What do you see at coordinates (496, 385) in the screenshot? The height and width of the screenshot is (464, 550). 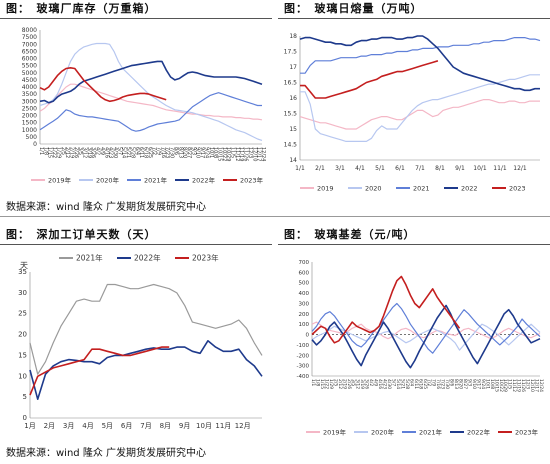 I see `x-tick-label: 10/15` at bounding box center [496, 385].